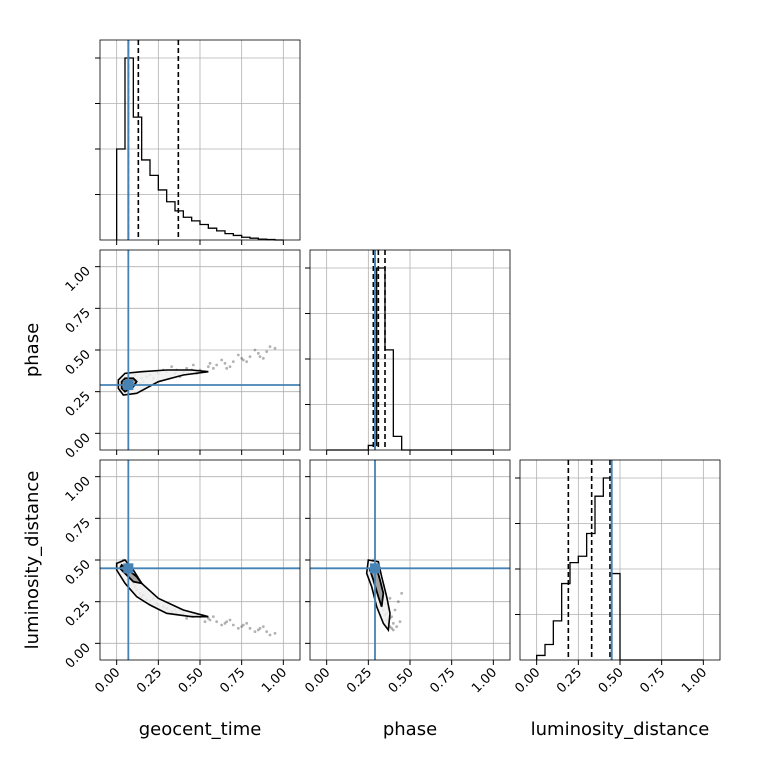 The image size is (760, 760). I want to click on panel-2-2-frame, so click(620, 560).